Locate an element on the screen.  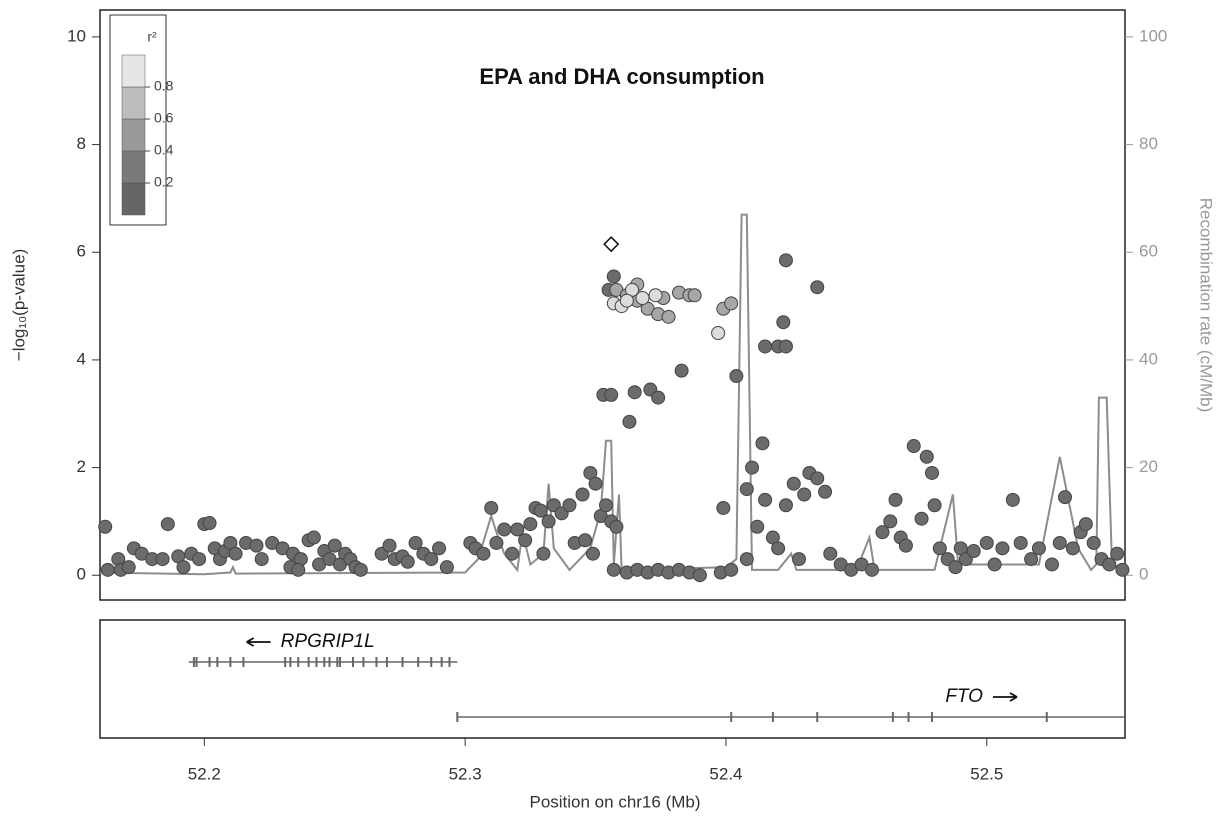
y2-tick-label: 80 is located at coordinates (1148, 143).